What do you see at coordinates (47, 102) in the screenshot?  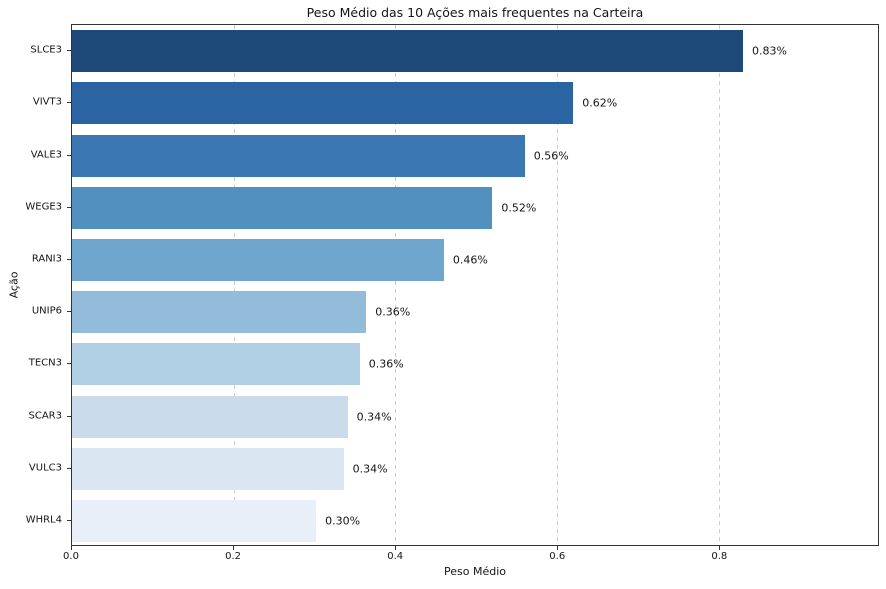 I see `ytick-label-vivt3: VIVT3` at bounding box center [47, 102].